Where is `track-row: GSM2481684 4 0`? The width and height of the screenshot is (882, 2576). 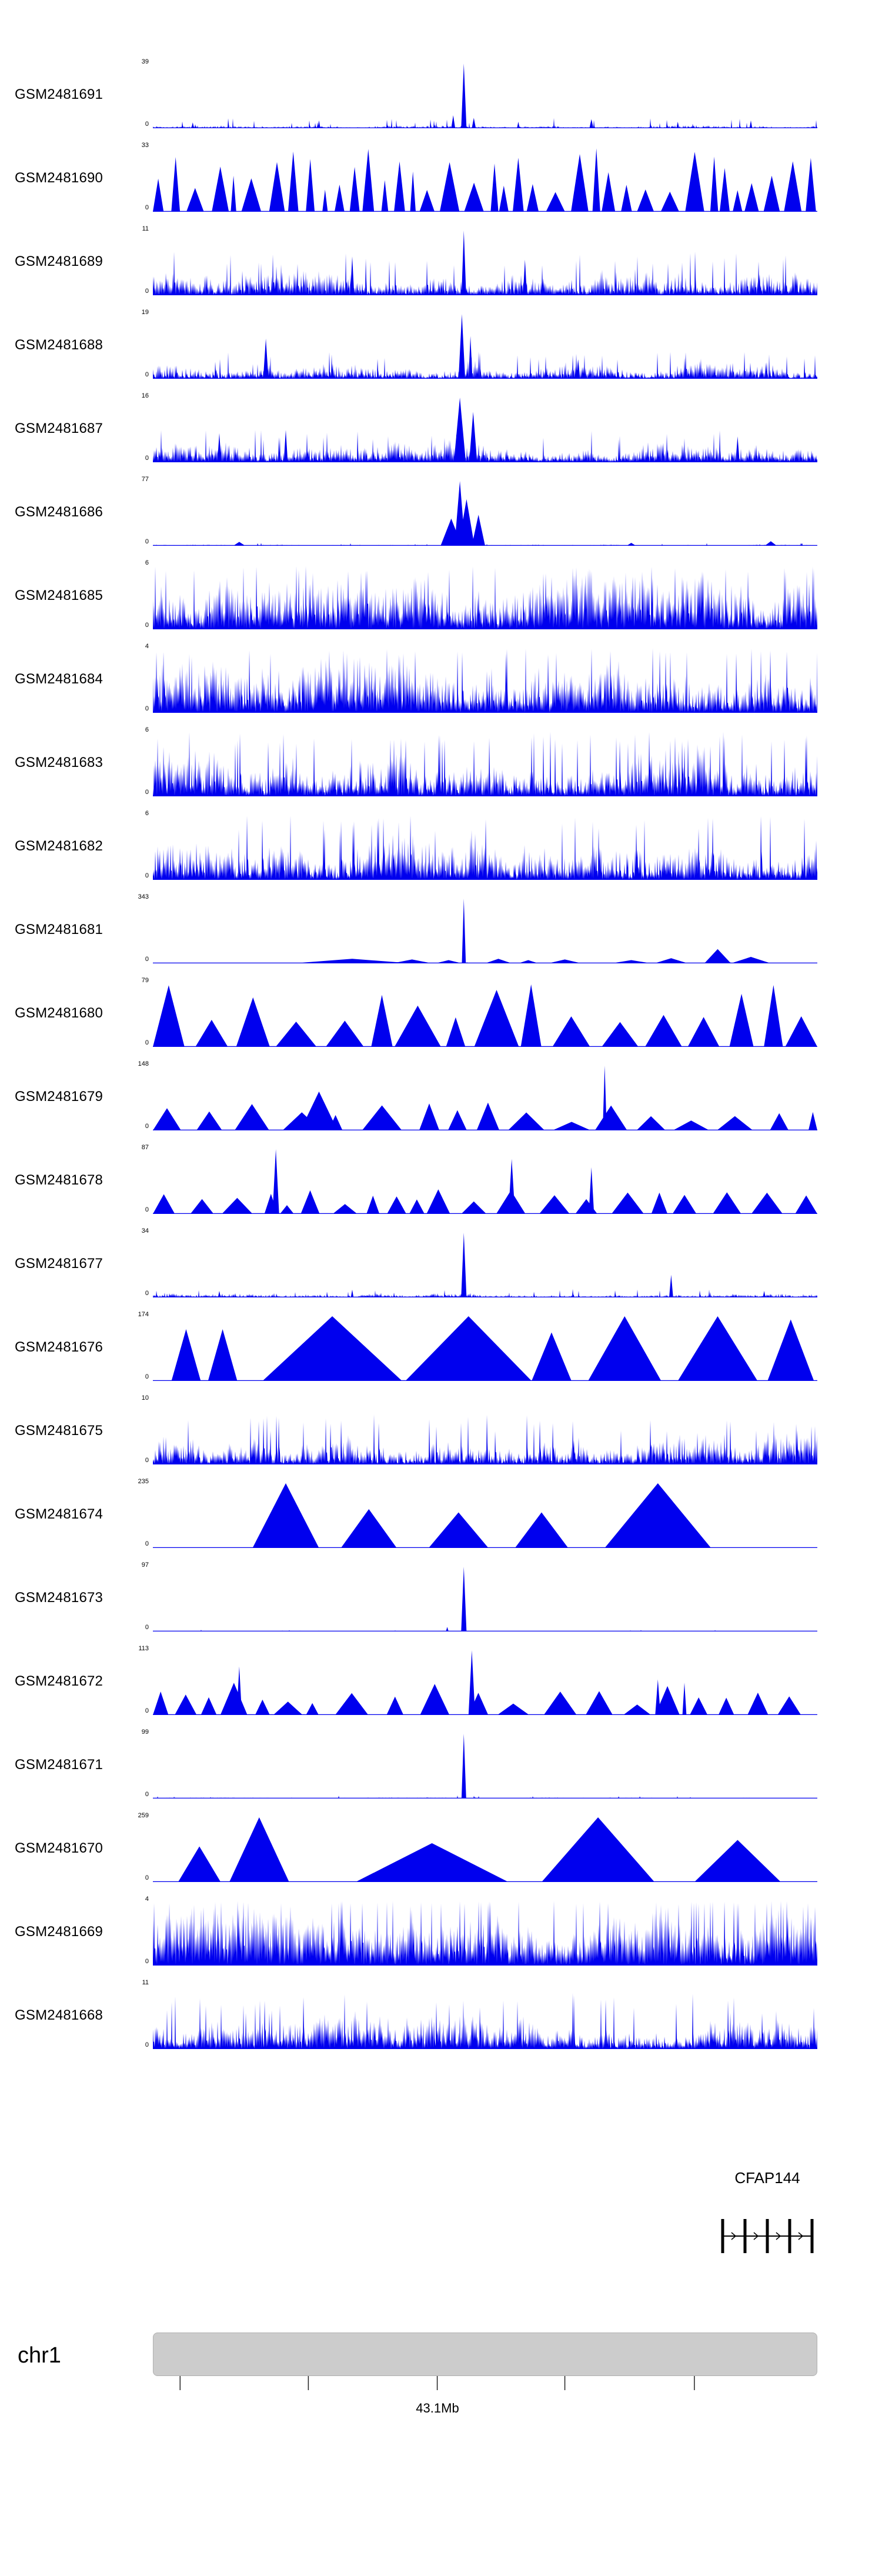
track-row: GSM2481684 4 0 is located at coordinates (441, 679).